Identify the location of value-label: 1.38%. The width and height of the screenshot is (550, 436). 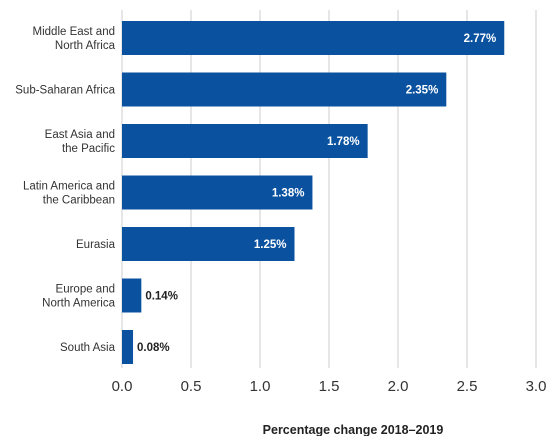
(288, 194).